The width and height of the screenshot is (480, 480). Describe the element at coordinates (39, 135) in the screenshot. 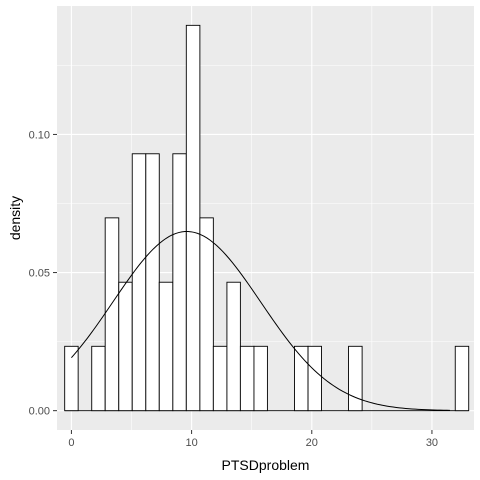

I see `y-tick-label: 0.10` at that location.